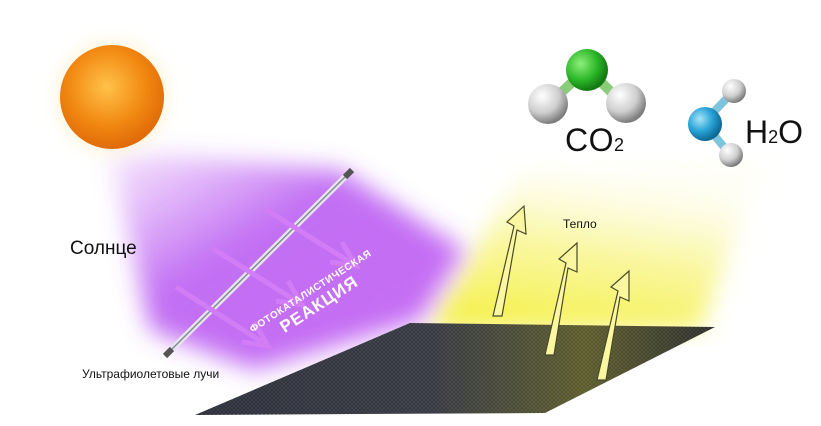  Describe the element at coordinates (757, 132) in the screenshot. I see `h2o-h: H` at that location.